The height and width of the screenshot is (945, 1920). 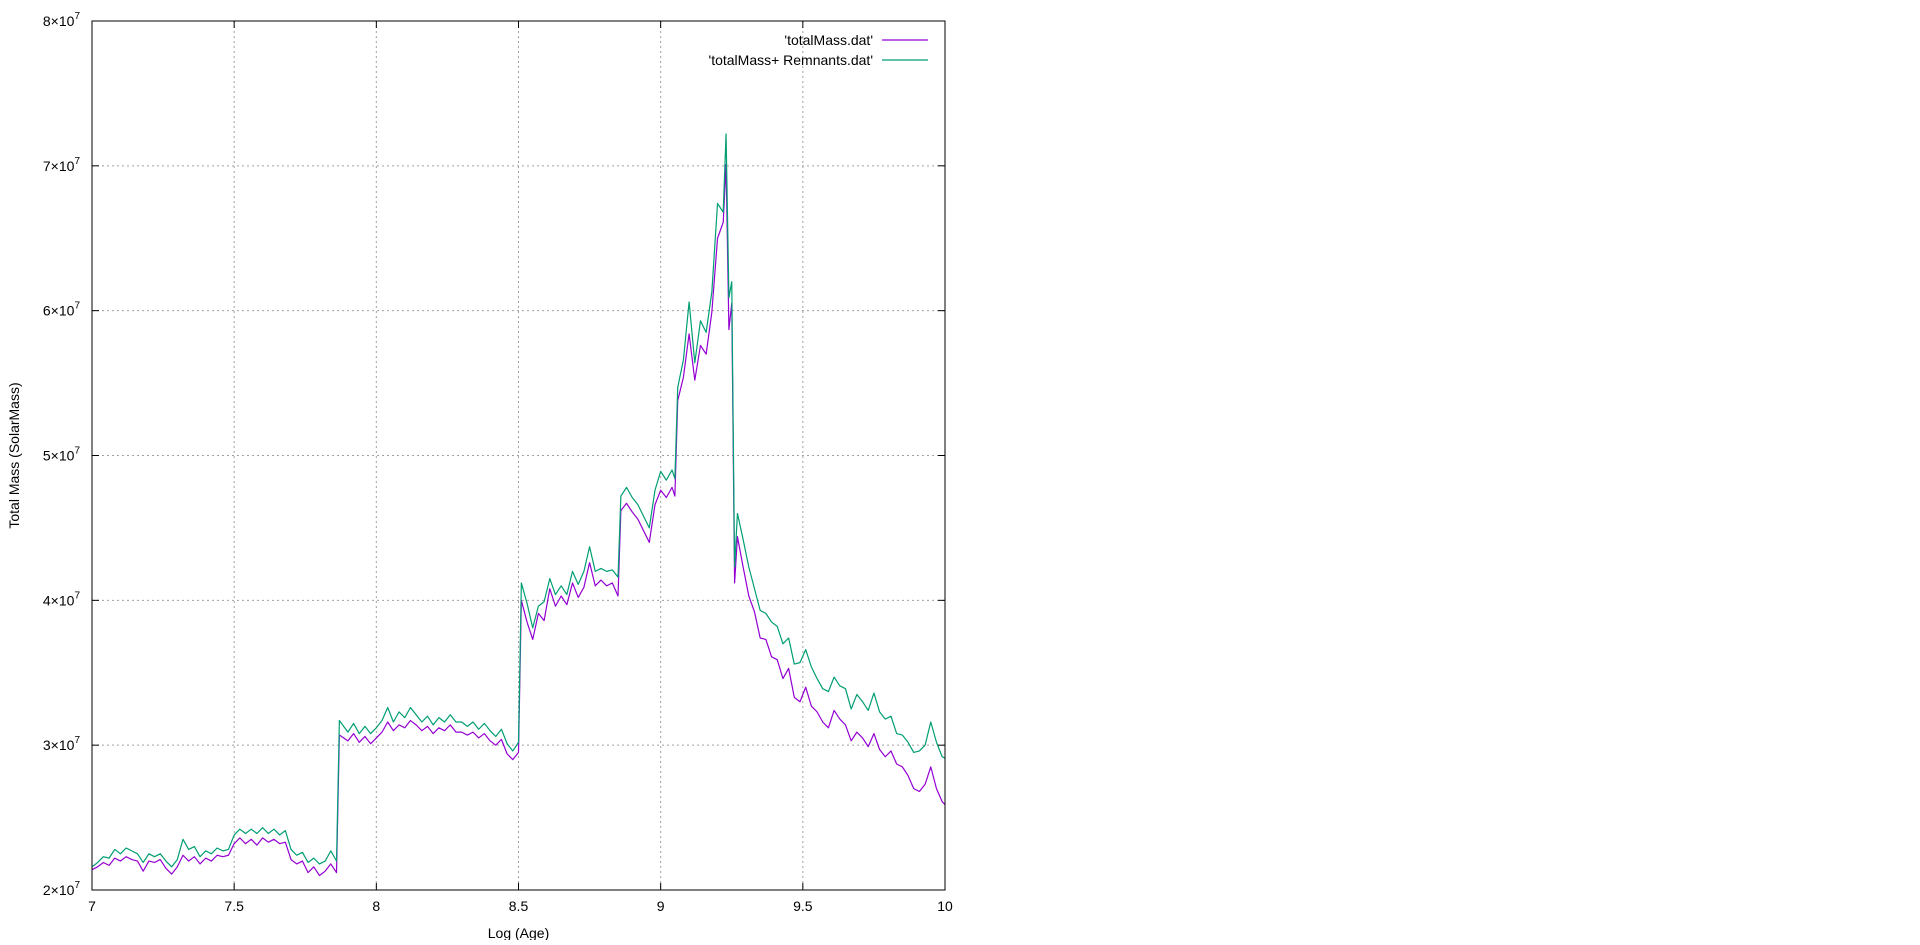 I want to click on x-tick-label: 9.5, so click(x=803, y=906).